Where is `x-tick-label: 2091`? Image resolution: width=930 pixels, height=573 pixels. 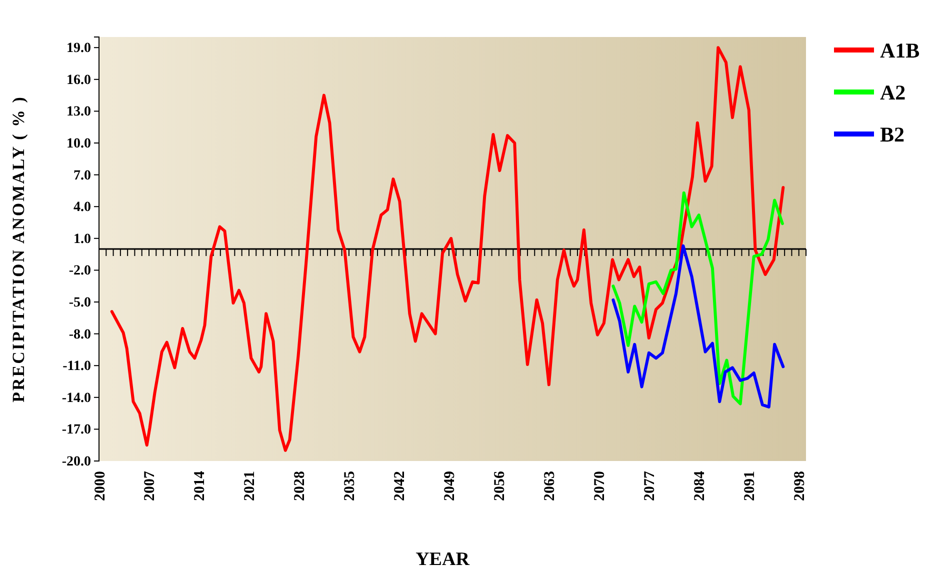
x-tick-label: 2091 is located at coordinates (750, 486).